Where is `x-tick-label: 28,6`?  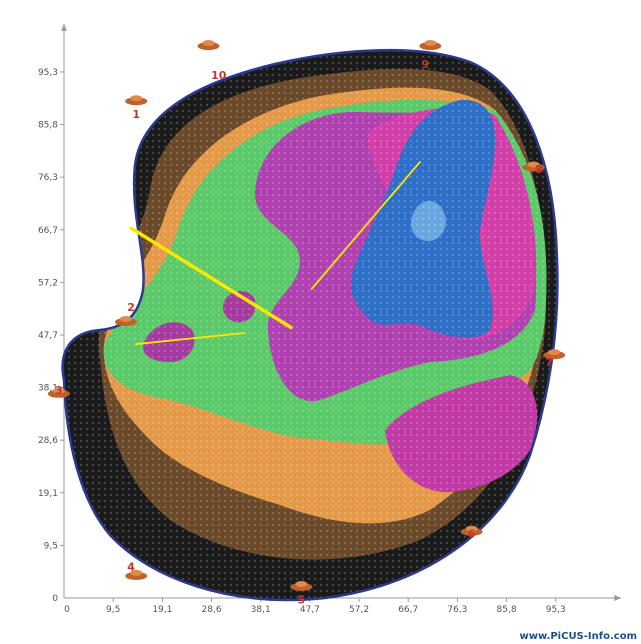
x-tick-label: 28,6 is located at coordinates (212, 610).